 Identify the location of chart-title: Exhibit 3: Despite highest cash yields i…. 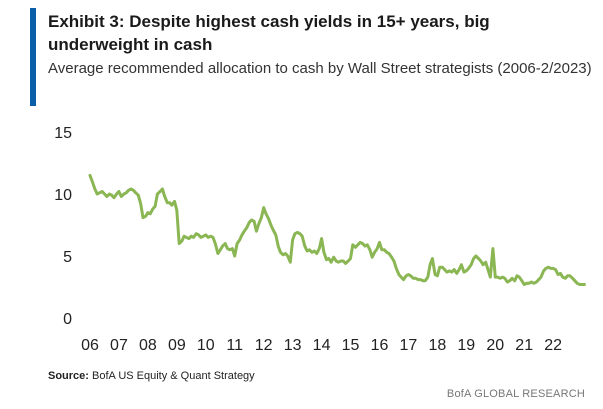
(269, 33).